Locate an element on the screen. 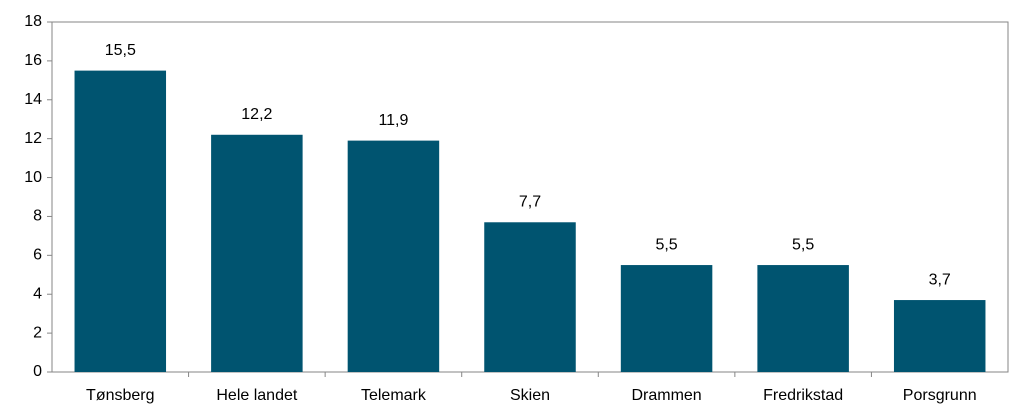 The height and width of the screenshot is (407, 1016). x-tick-label: Fredrikstad is located at coordinates (803, 395).